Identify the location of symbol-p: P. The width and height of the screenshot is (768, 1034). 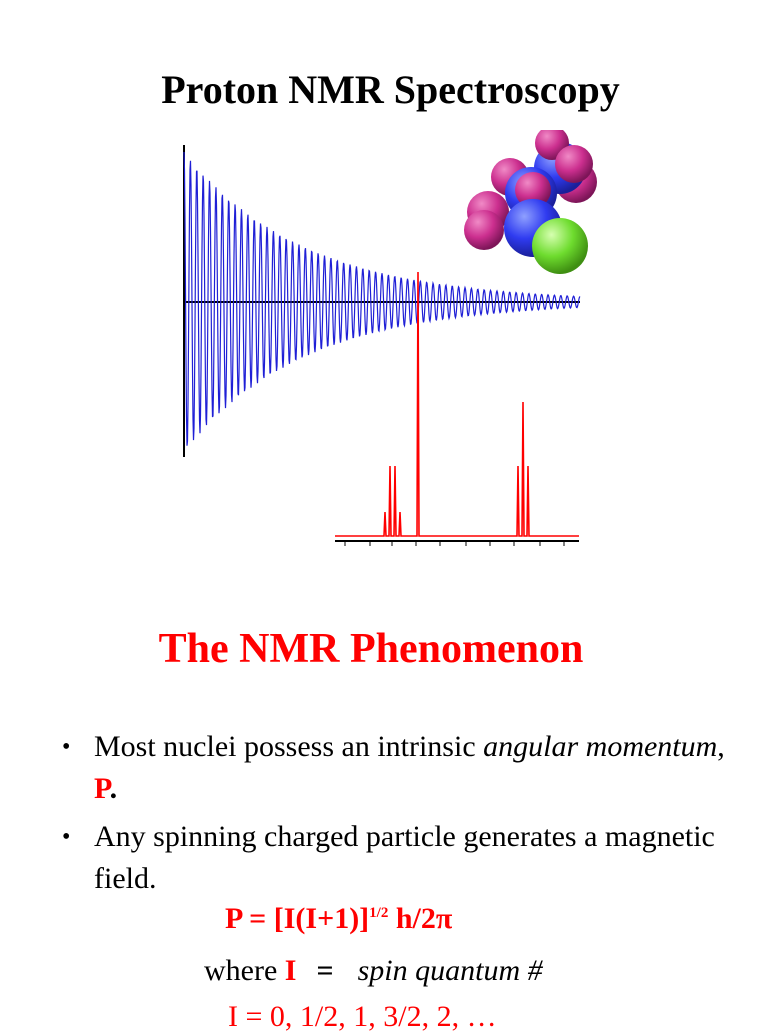
(102, 788).